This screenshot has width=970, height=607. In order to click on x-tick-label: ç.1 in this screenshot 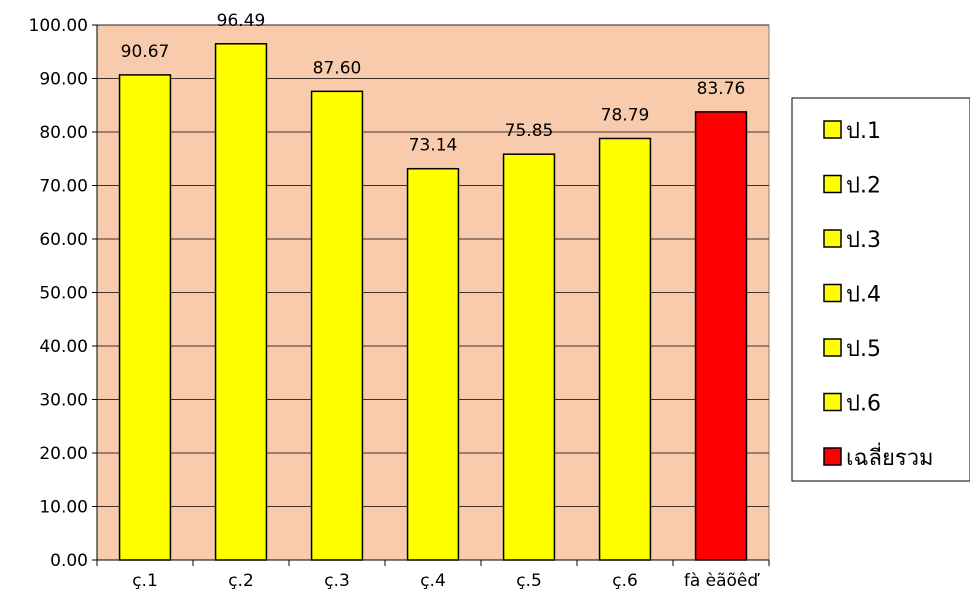, I will do `click(145, 581)`.